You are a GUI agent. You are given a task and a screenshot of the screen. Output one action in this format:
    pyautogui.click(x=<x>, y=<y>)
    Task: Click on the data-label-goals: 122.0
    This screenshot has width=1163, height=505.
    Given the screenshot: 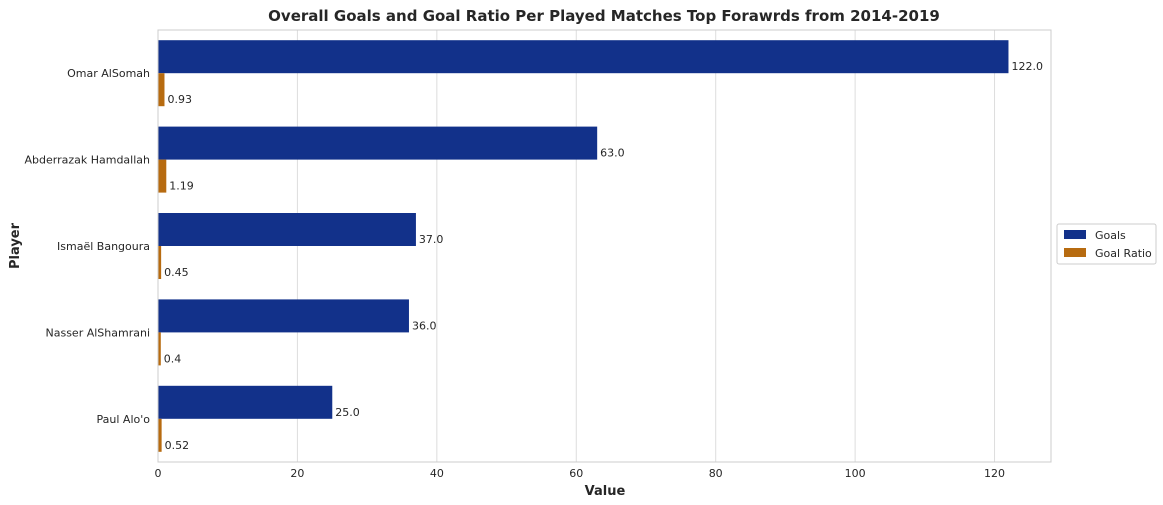 What is the action you would take?
    pyautogui.click(x=1027, y=66)
    